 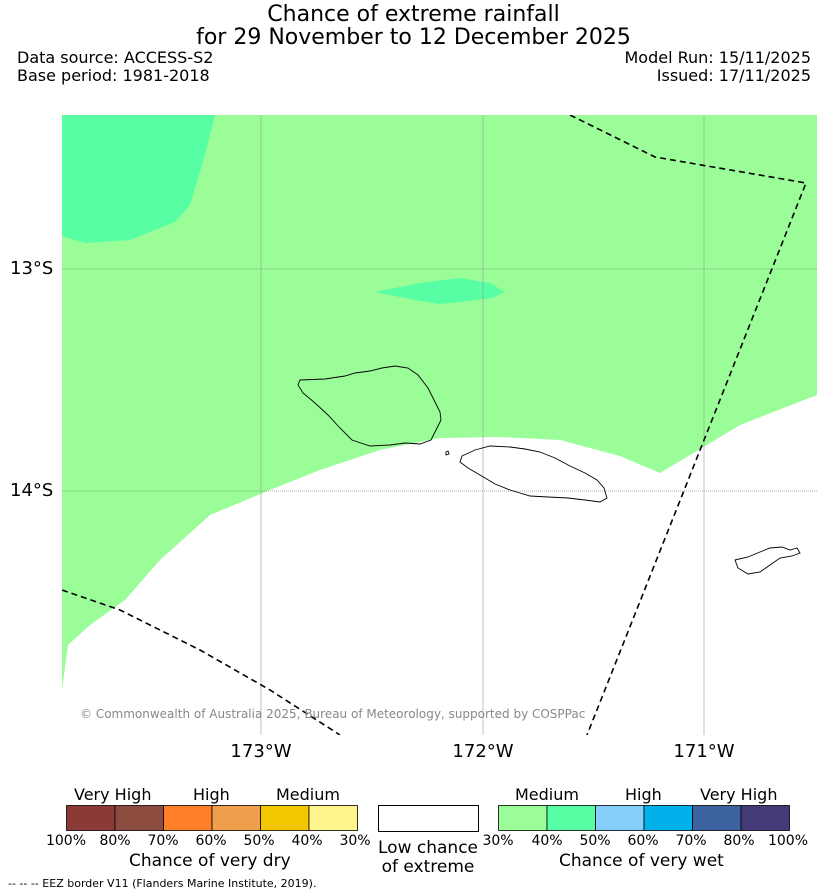 I want to click on dry-tick-100: 100%, so click(x=66, y=841).